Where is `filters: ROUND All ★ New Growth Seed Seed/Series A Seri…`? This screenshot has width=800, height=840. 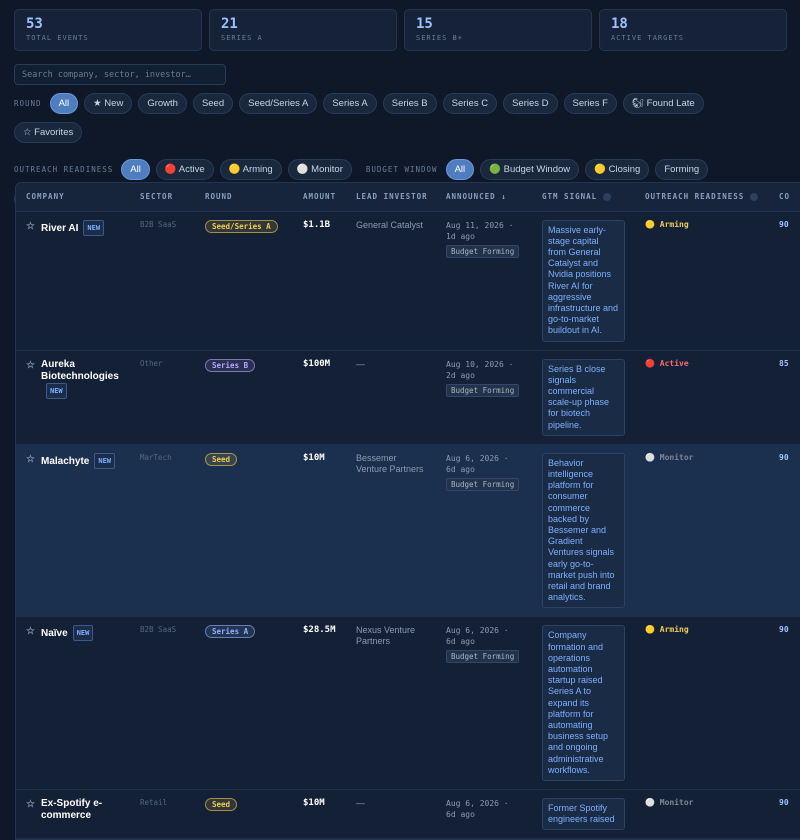
filters: ROUND All ★ New Growth Seed Seed/Series A Seri… is located at coordinates (384, 151).